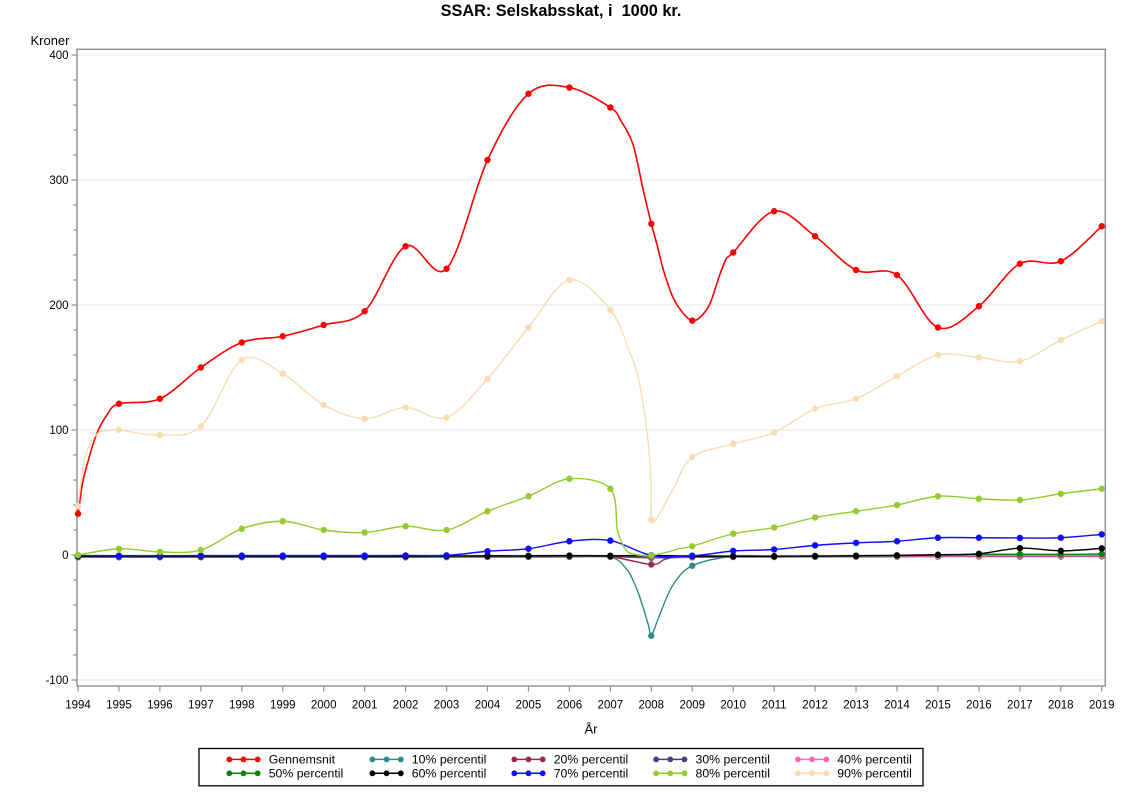 This screenshot has height=798, width=1122. What do you see at coordinates (50, 40) in the screenshot?
I see `svg-text: Kroner` at bounding box center [50, 40].